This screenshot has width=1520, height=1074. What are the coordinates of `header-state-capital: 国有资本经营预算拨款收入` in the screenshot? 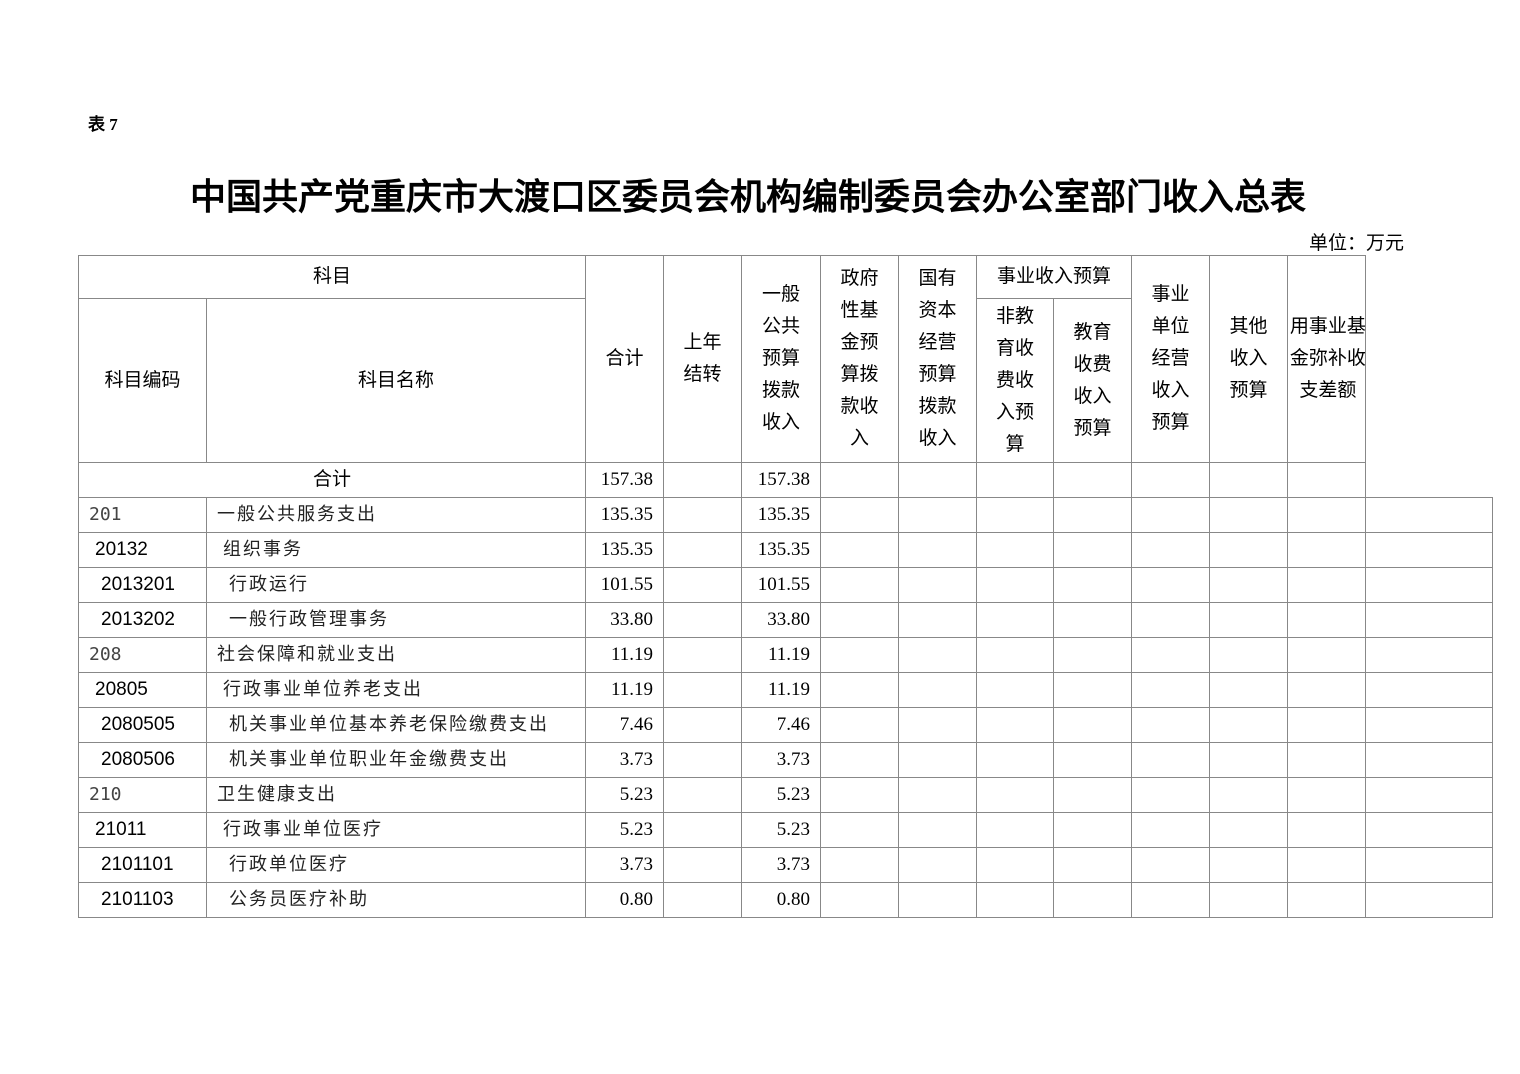 It's located at (938, 359).